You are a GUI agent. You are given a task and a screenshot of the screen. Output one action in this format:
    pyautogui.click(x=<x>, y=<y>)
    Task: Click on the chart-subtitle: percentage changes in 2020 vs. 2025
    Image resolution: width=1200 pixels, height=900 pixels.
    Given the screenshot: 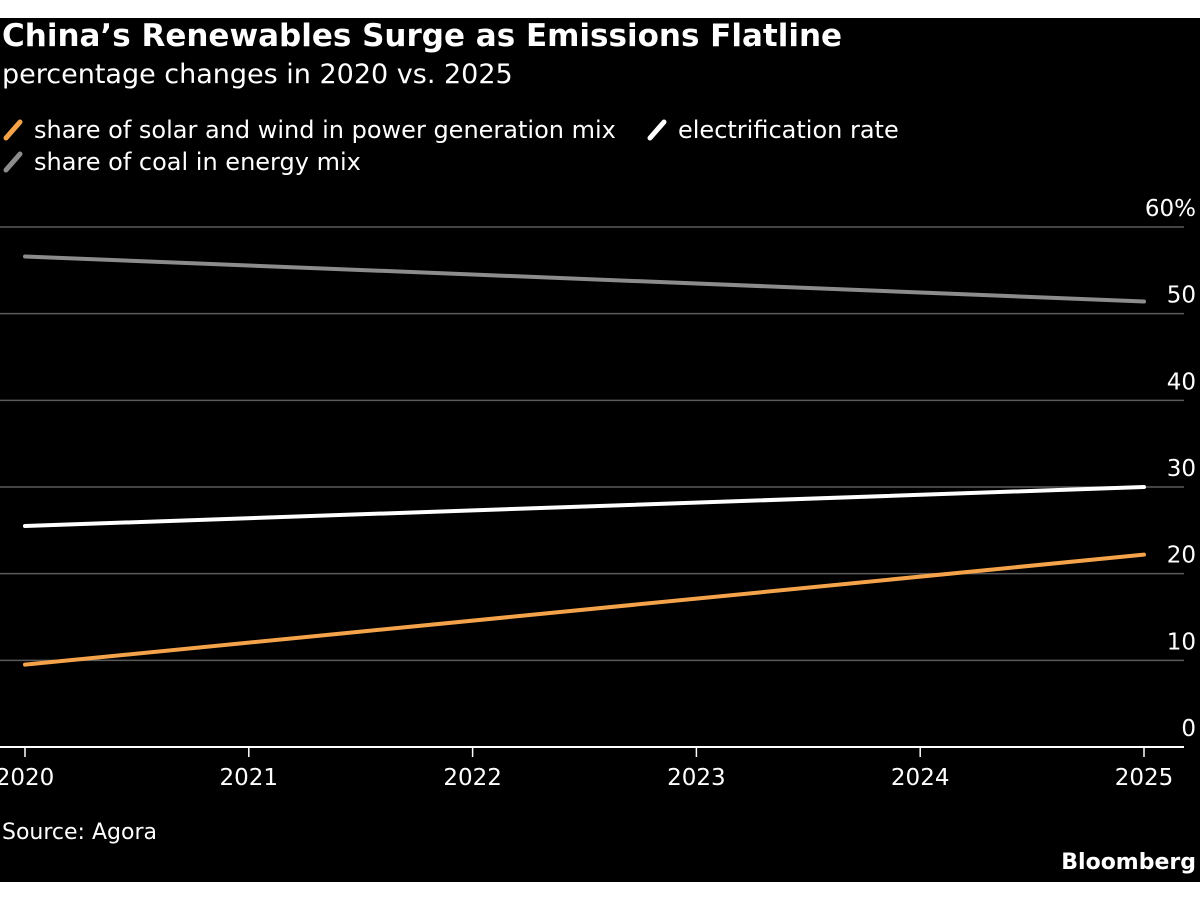 What is the action you would take?
    pyautogui.click(x=257, y=74)
    